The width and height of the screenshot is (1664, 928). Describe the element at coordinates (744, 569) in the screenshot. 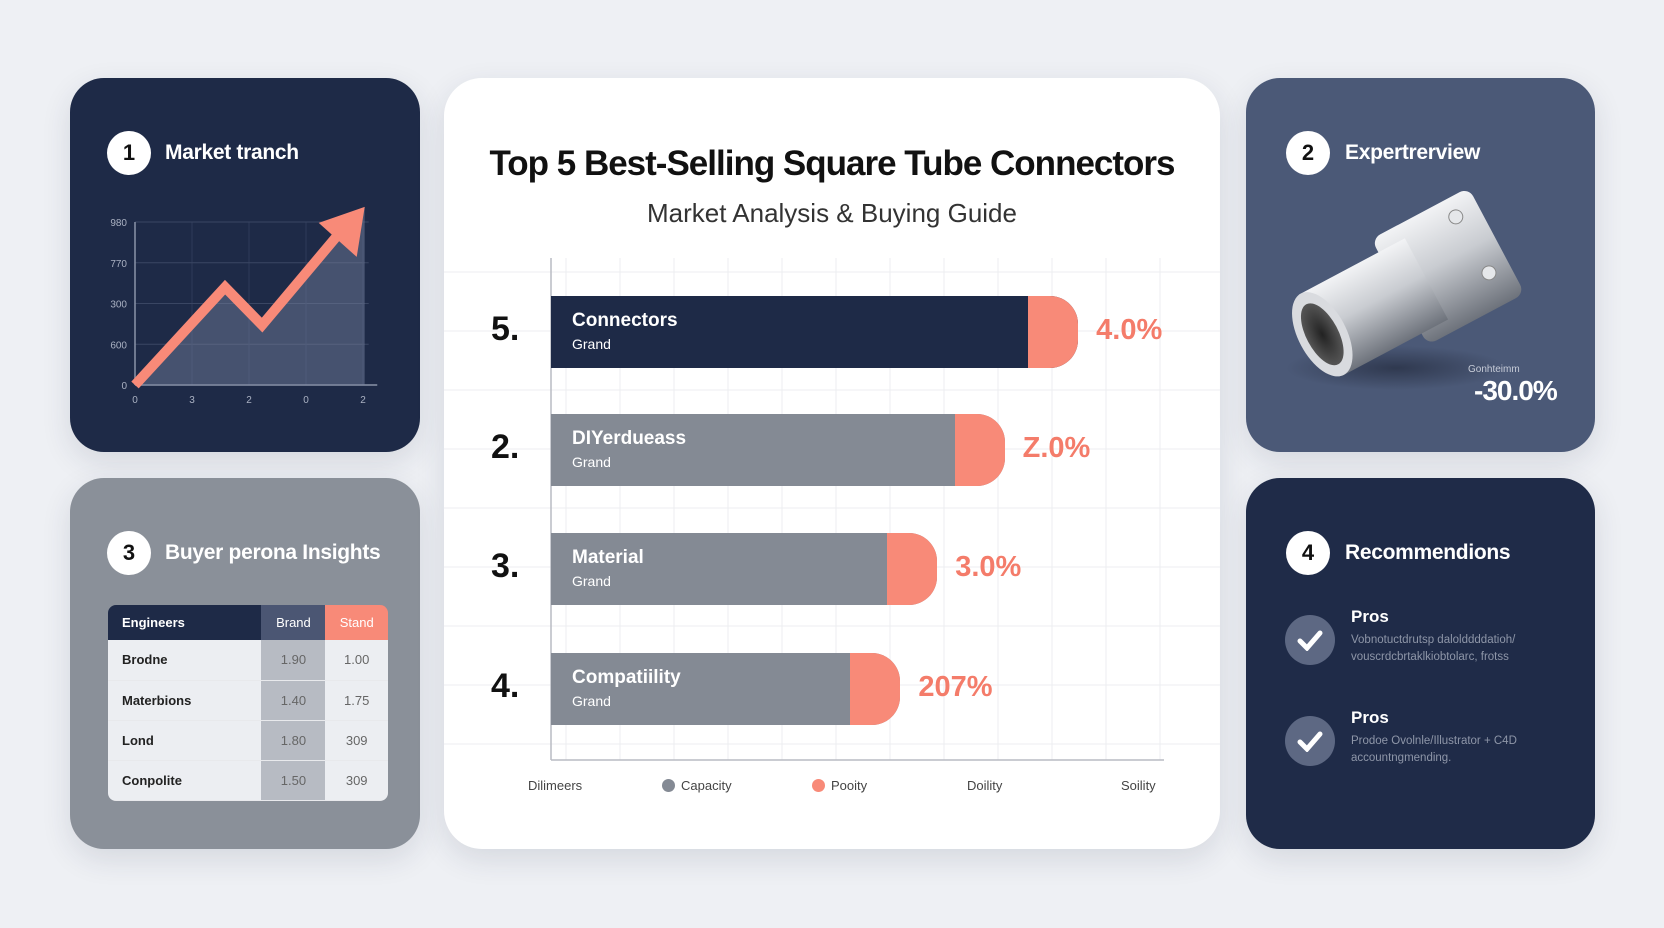

I see `bar: Material Grand` at that location.